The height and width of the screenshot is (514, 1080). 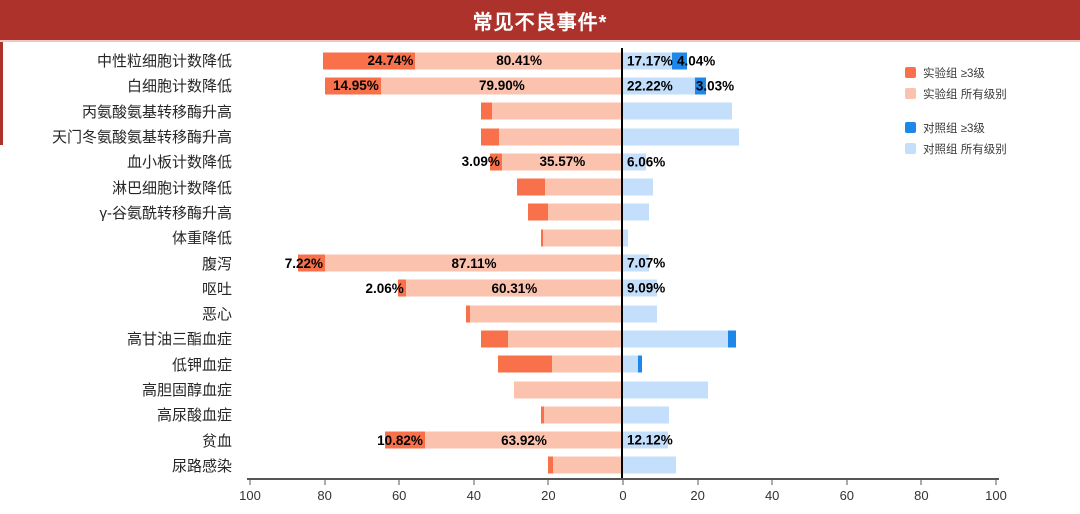 What do you see at coordinates (474, 263) in the screenshot?
I see `value-label-exp-all: 87.11%` at bounding box center [474, 263].